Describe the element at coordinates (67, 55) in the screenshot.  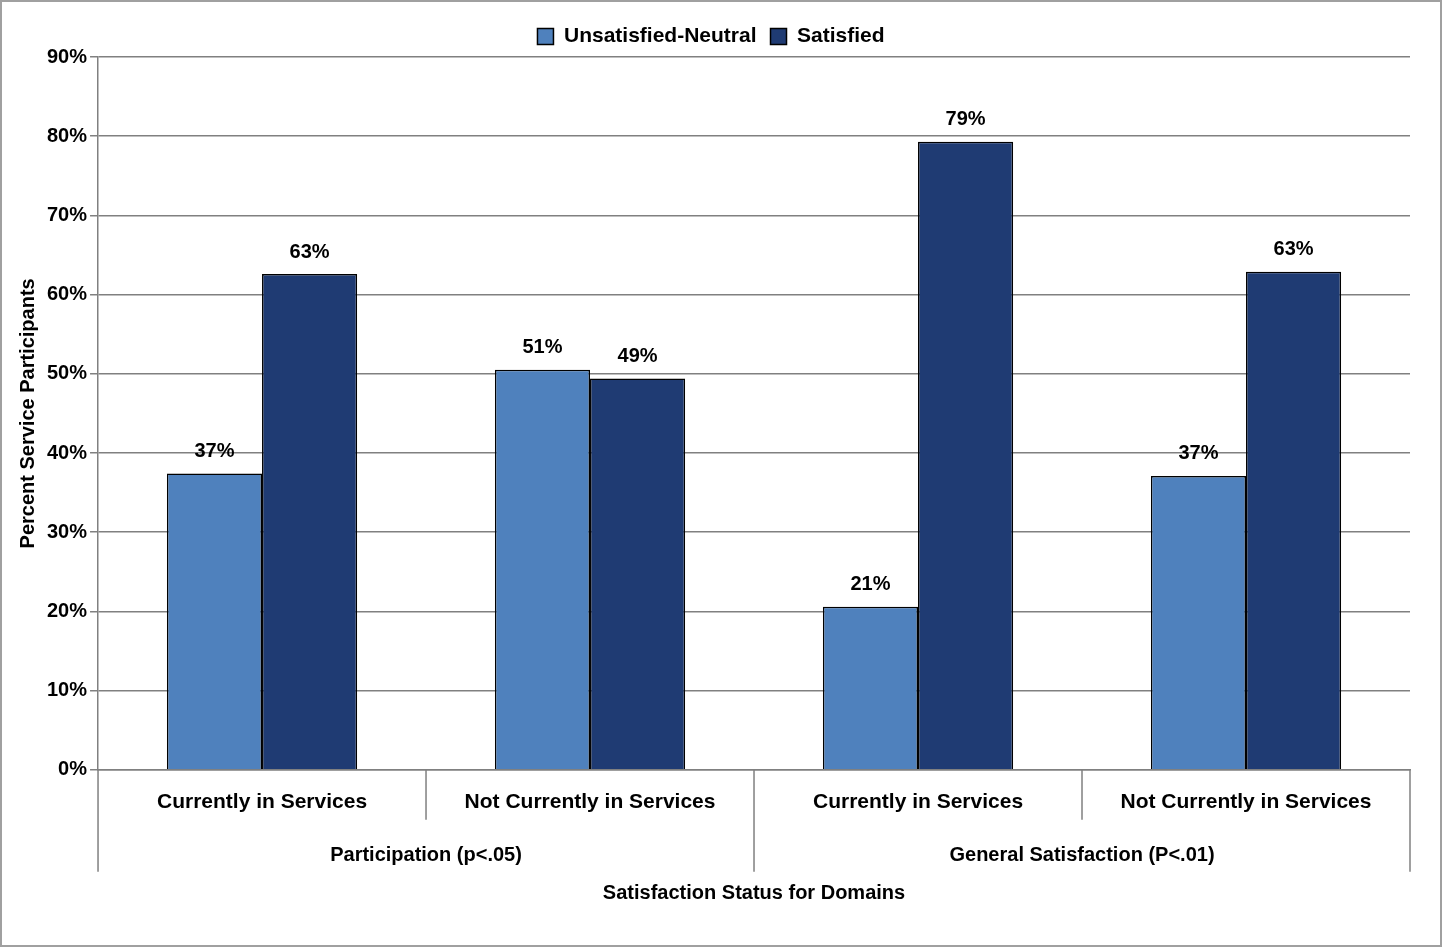
I see `y-tick-label: 90%` at that location.